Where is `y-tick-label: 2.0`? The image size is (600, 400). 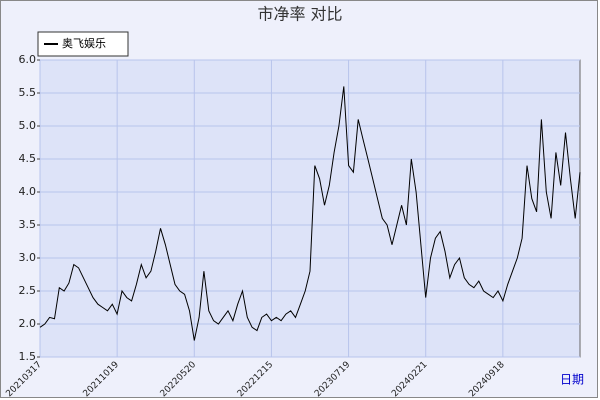 y-tick-label: 2.0 is located at coordinates (28, 323).